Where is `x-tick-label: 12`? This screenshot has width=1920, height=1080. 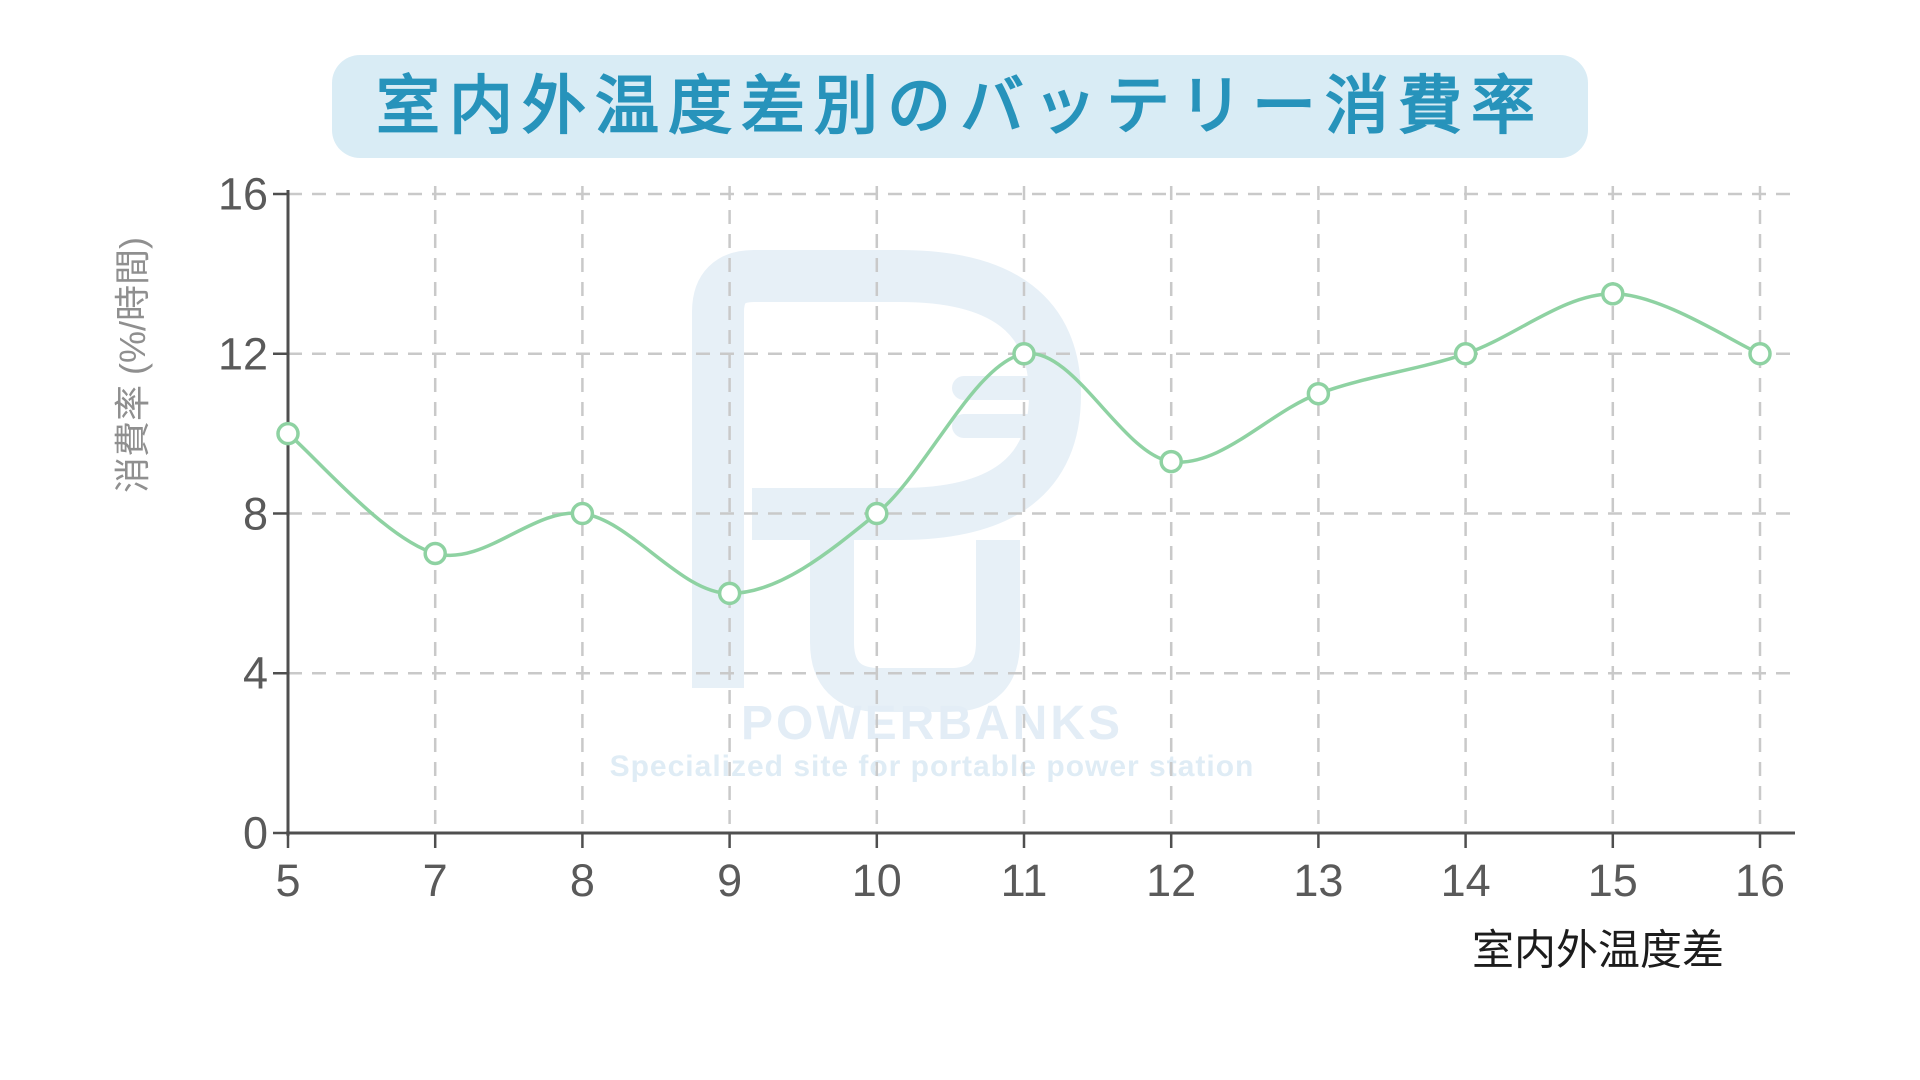 x-tick-label: 12 is located at coordinates (1171, 880).